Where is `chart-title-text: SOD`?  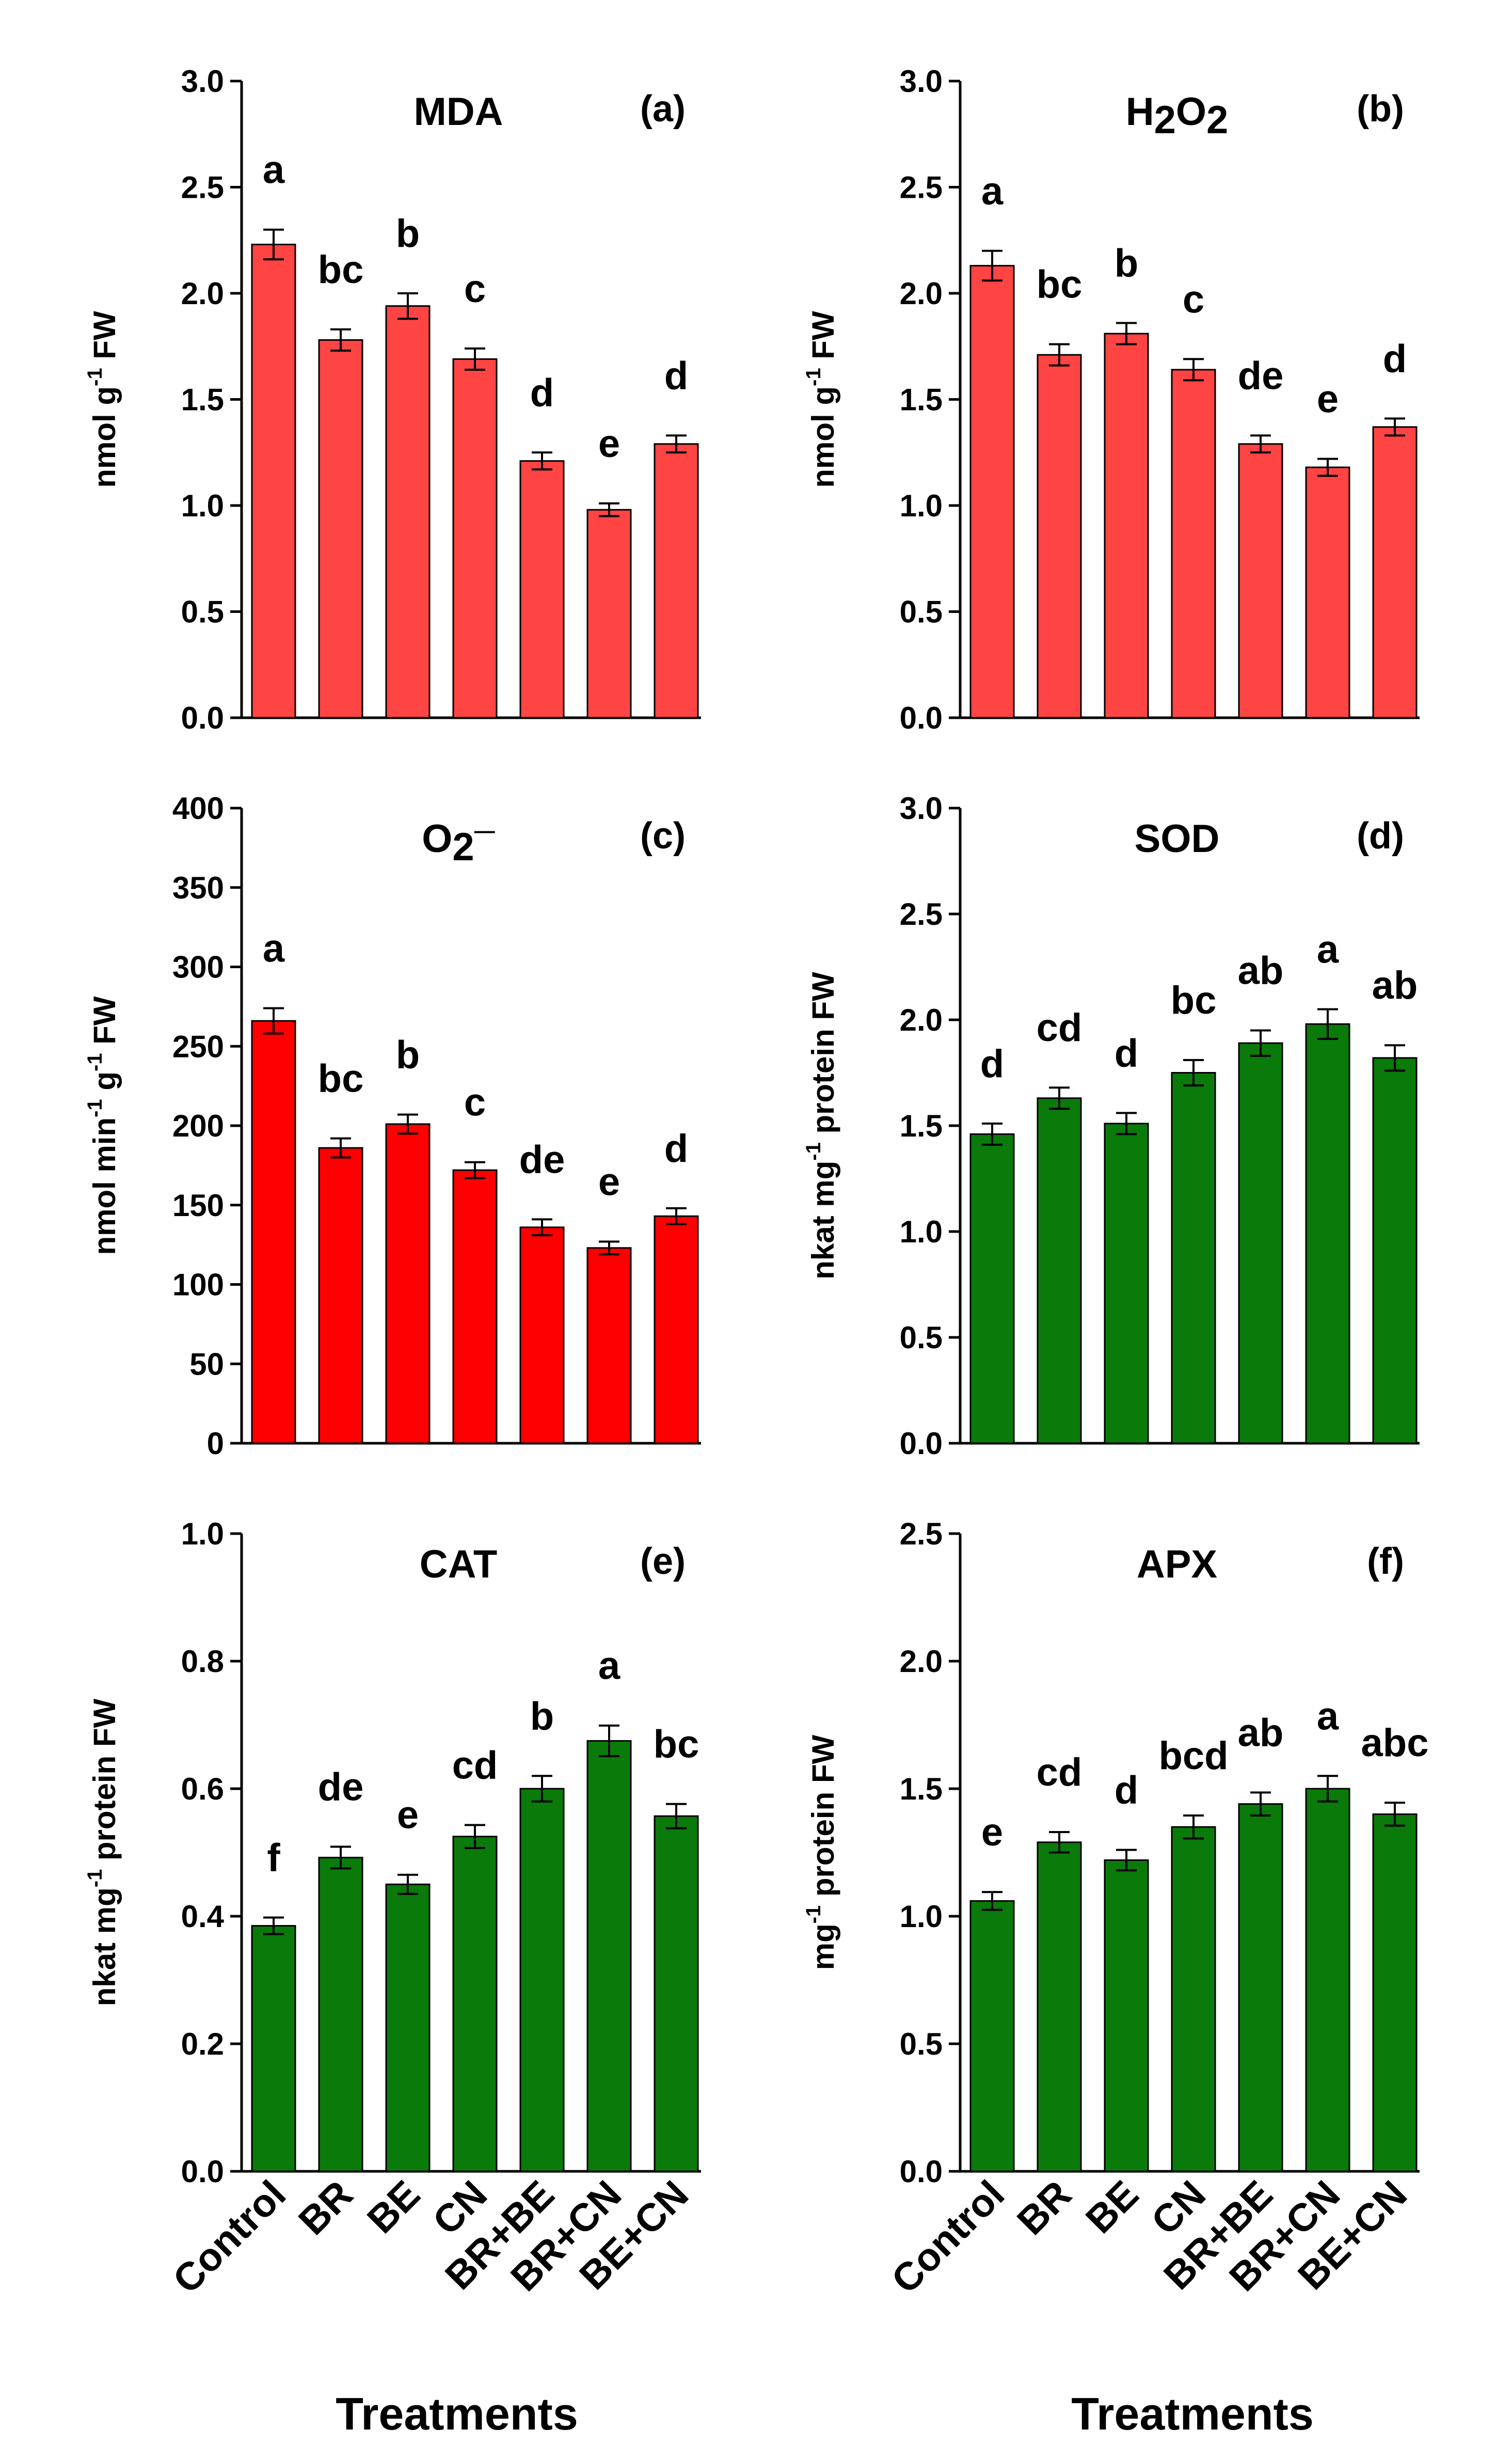
chart-title-text: SOD is located at coordinates (1177, 839).